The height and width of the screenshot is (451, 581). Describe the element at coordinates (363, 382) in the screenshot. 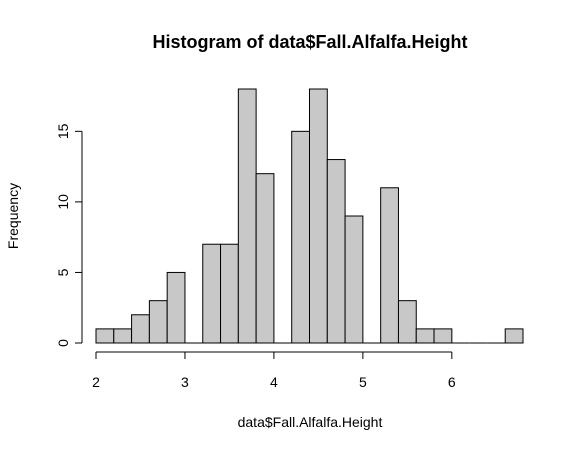

I see `x-tick-label: 5` at that location.